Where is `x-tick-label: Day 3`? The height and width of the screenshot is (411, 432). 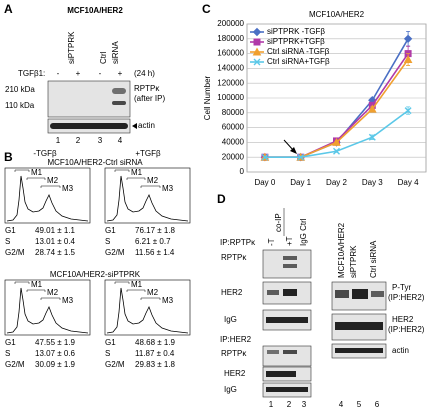 x-tick-label: Day 3 is located at coordinates (372, 182).